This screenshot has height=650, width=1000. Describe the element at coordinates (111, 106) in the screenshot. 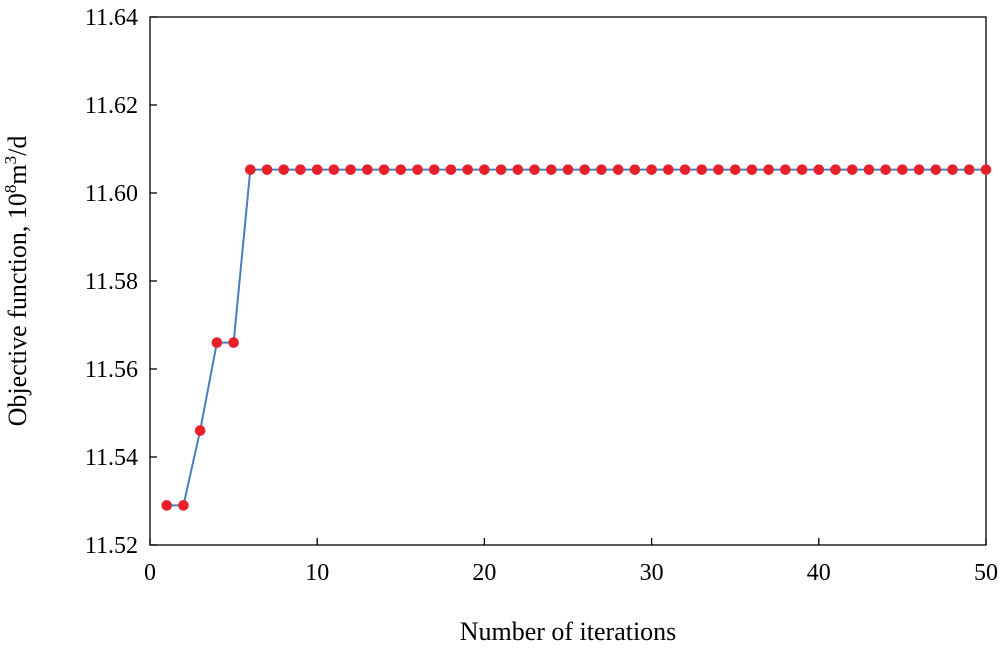

I see `y-tick-label: 11.62` at that location.